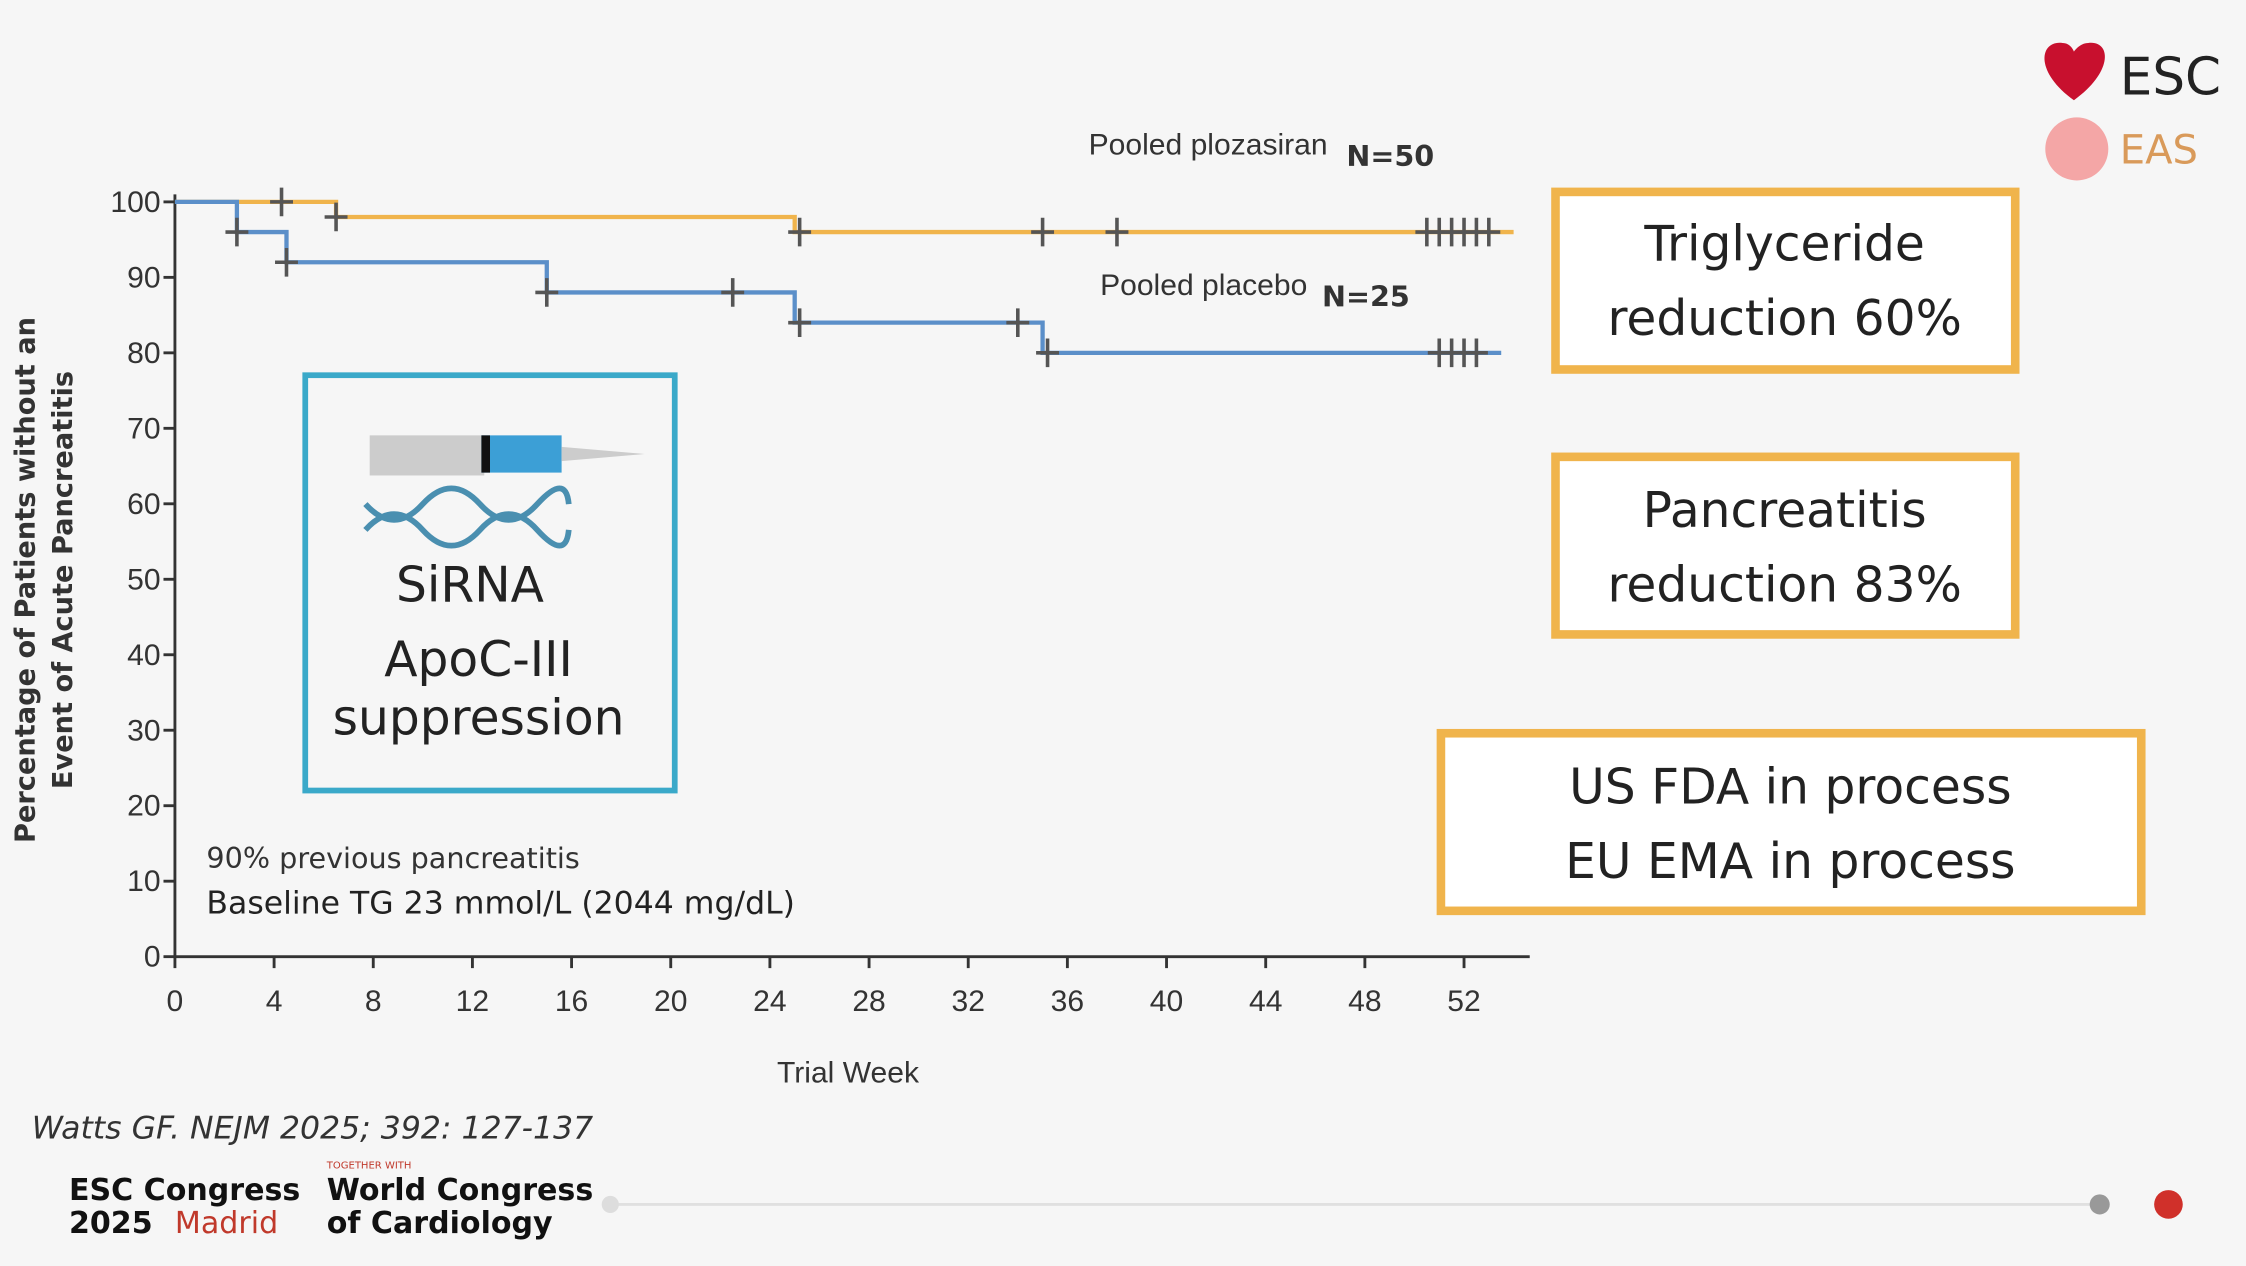  I want to click on x-tick-label: 0, so click(175, 1001).